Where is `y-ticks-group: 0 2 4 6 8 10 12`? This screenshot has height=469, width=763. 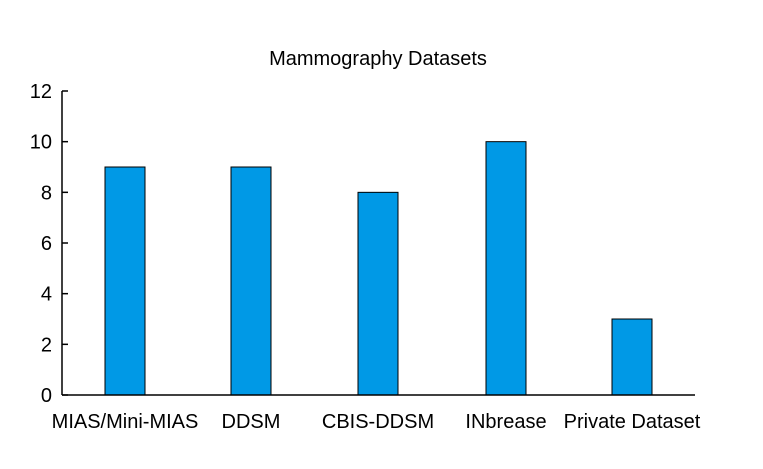 y-ticks-group: 0 2 4 6 8 10 12 is located at coordinates (49, 244).